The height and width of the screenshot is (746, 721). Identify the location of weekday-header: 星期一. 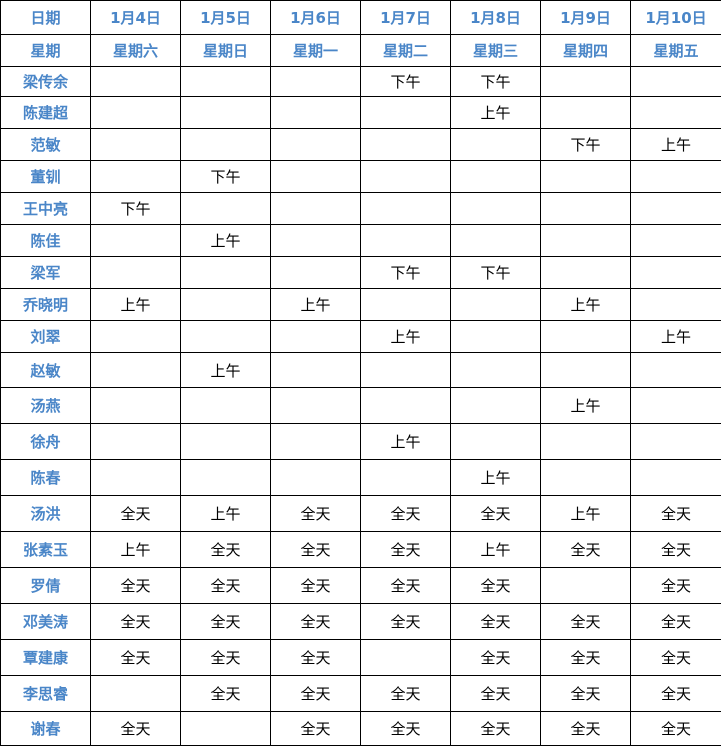
(316, 51).